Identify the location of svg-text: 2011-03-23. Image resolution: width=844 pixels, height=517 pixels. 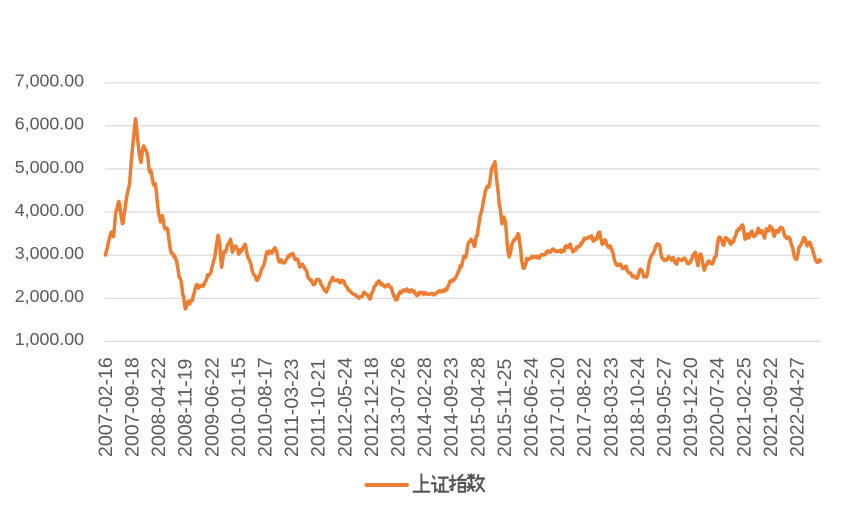
(292, 408).